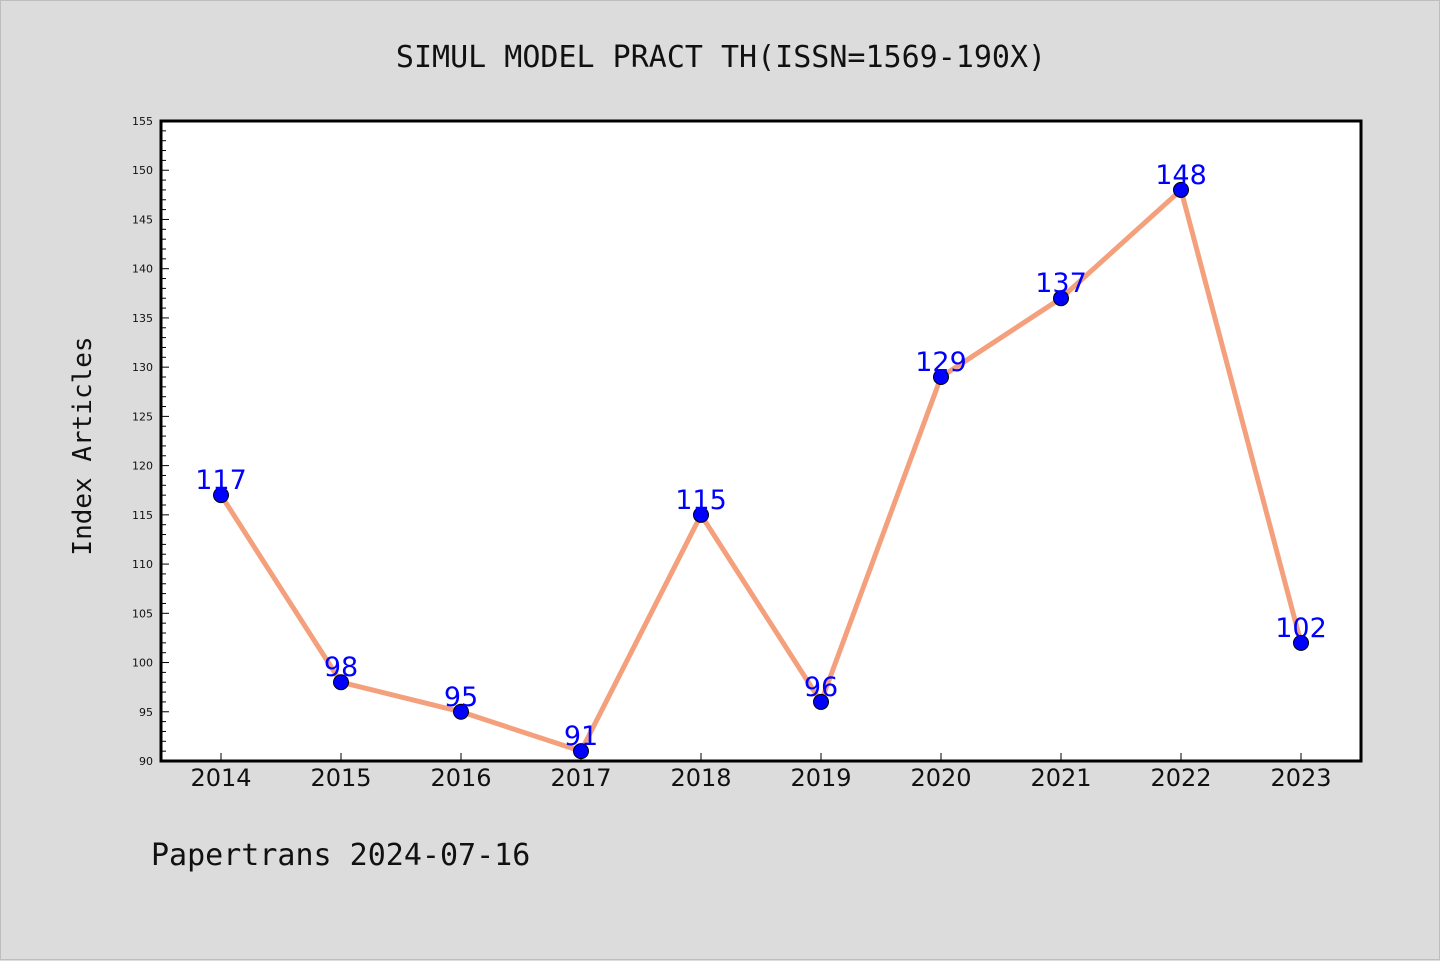 The image size is (1440, 961). Describe the element at coordinates (142, 219) in the screenshot. I see `y-tick-label: 145` at that location.